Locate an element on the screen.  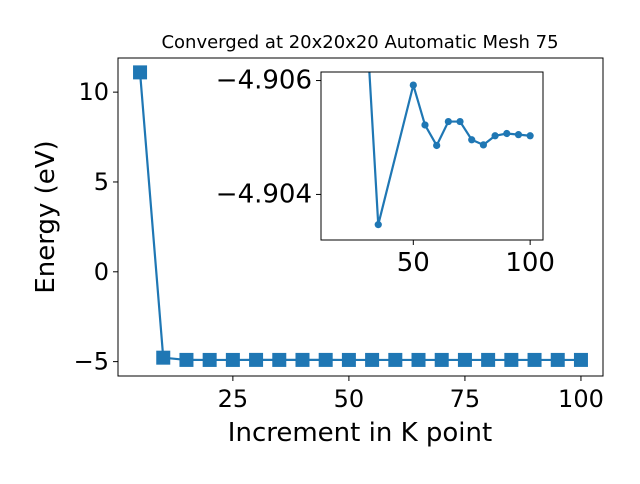
main-y-tick-label: 10 is located at coordinates (93, 92).